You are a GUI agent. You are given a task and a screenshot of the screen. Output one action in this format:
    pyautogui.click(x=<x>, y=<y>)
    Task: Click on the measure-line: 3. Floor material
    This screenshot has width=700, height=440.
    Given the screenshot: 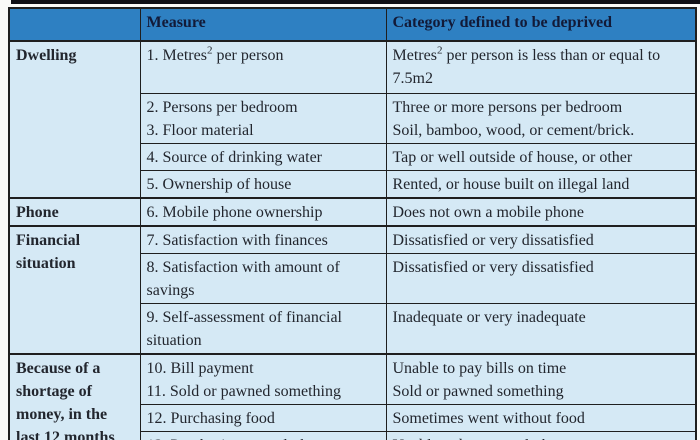 What is the action you would take?
    pyautogui.click(x=200, y=130)
    